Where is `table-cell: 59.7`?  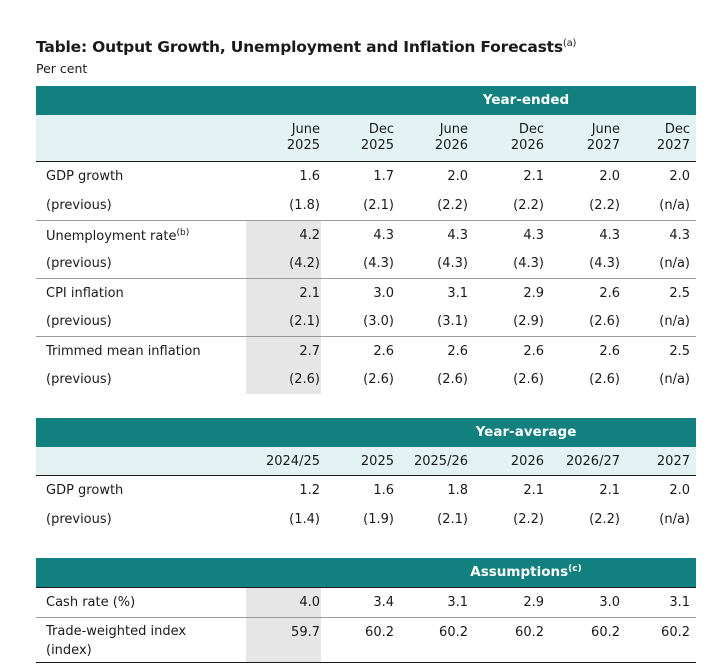 table-cell: 59.7 is located at coordinates (305, 632).